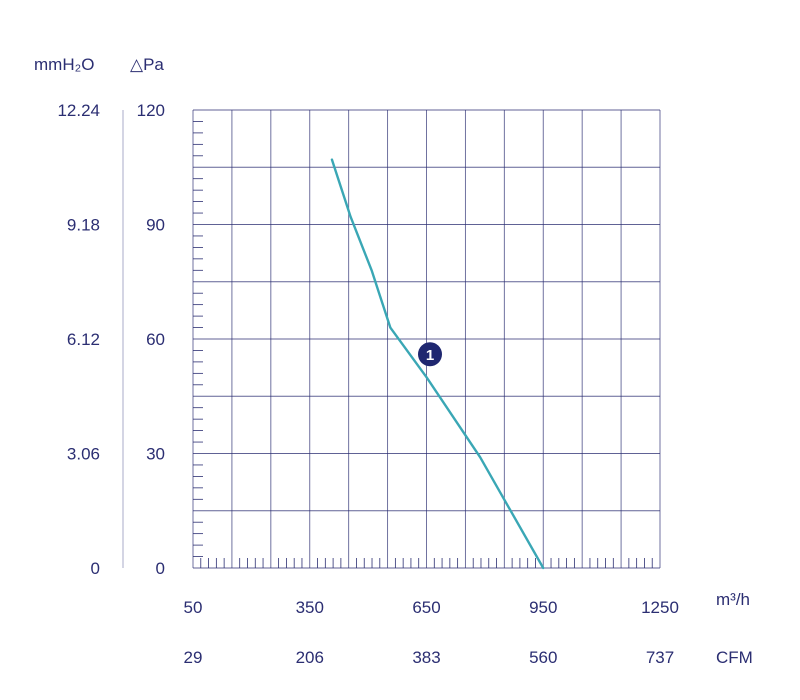 This screenshot has width=800, height=700. I want to click on y-axis-unit-pa: △Pa, so click(147, 64).